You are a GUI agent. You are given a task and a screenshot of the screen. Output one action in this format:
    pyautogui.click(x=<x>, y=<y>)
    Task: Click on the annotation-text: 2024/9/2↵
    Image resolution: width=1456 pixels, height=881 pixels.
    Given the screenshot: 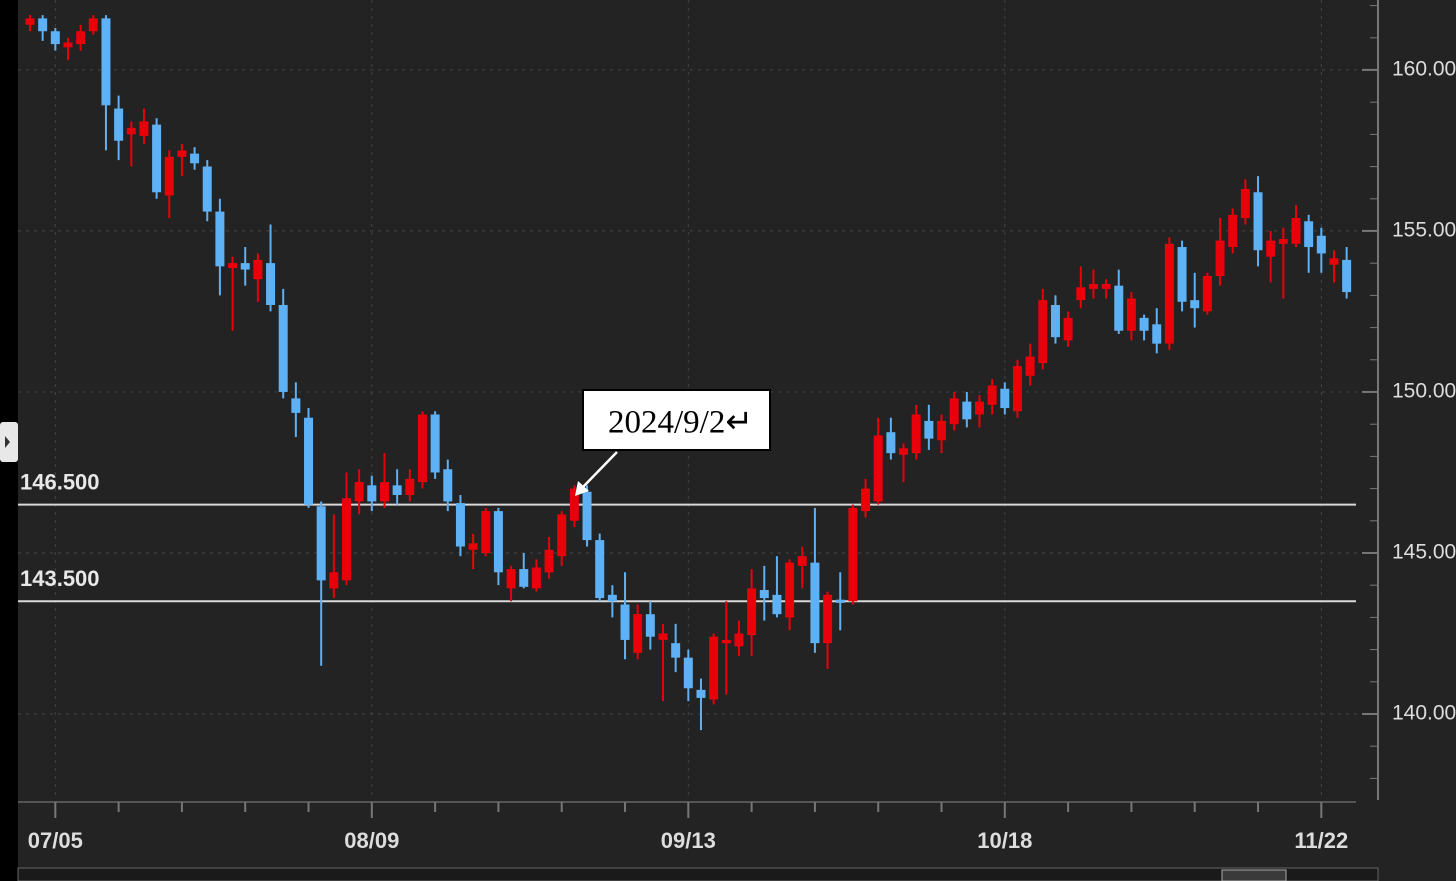 What is the action you would take?
    pyautogui.click(x=680, y=423)
    